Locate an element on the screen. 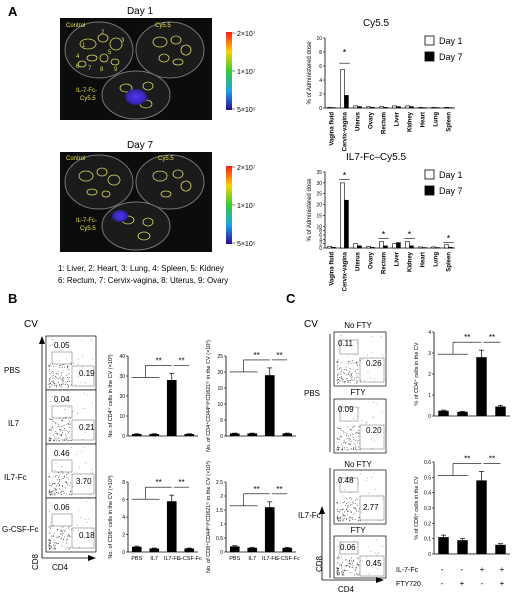  panel-letter-b: B is located at coordinates (12, 298).